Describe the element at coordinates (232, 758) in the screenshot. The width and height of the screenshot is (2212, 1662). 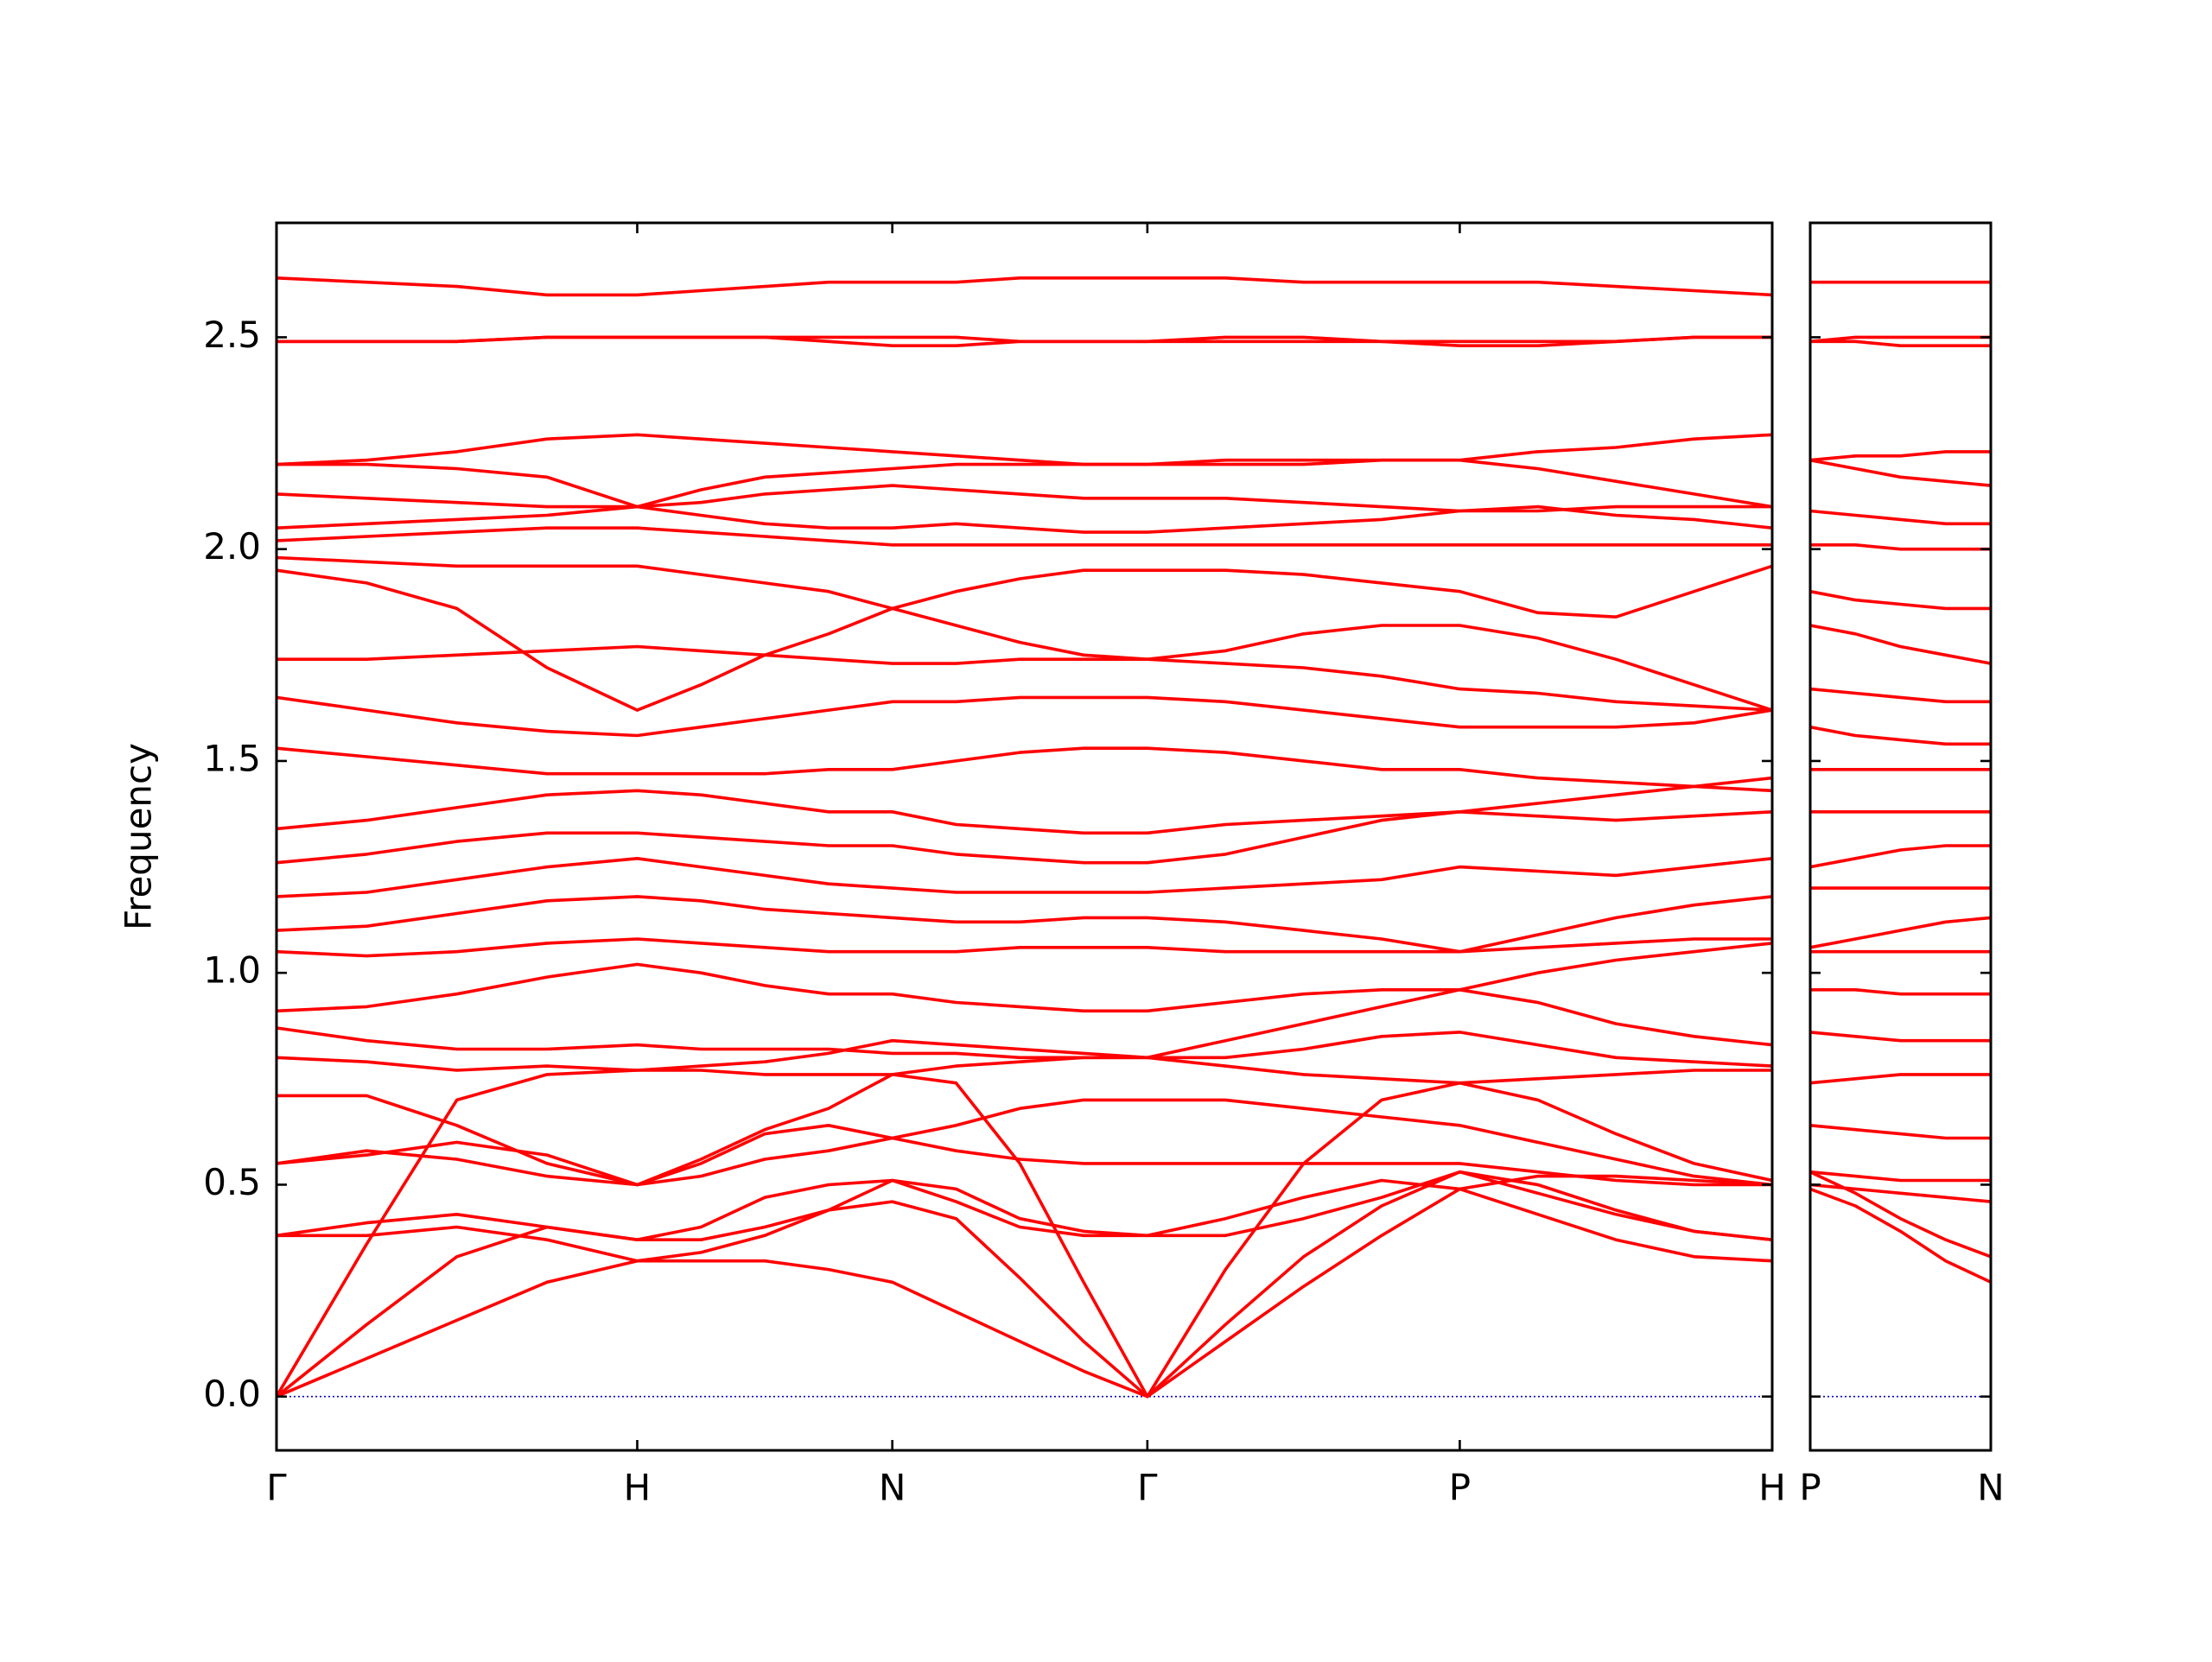
I see `y-tick-label: 1.5` at that location.